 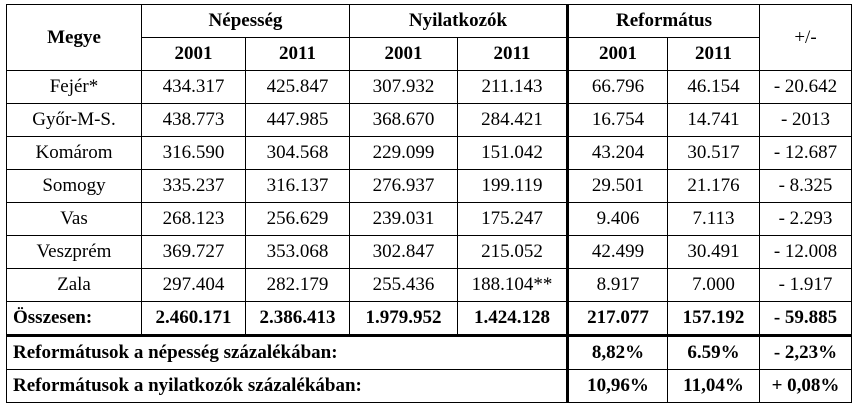 I want to click on population-2011: 447.985, so click(x=297, y=120).